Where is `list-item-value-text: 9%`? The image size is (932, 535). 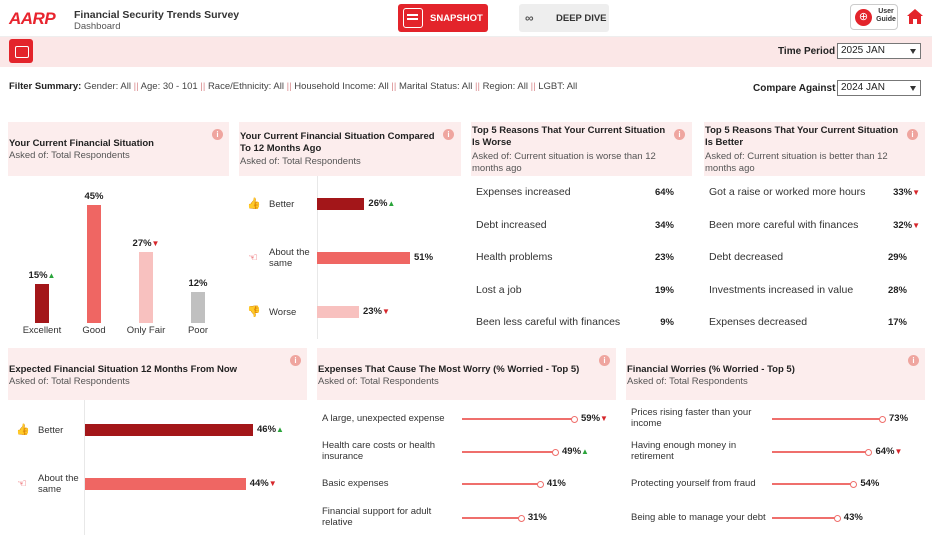
list-item-value-text: 9% is located at coordinates (667, 322).